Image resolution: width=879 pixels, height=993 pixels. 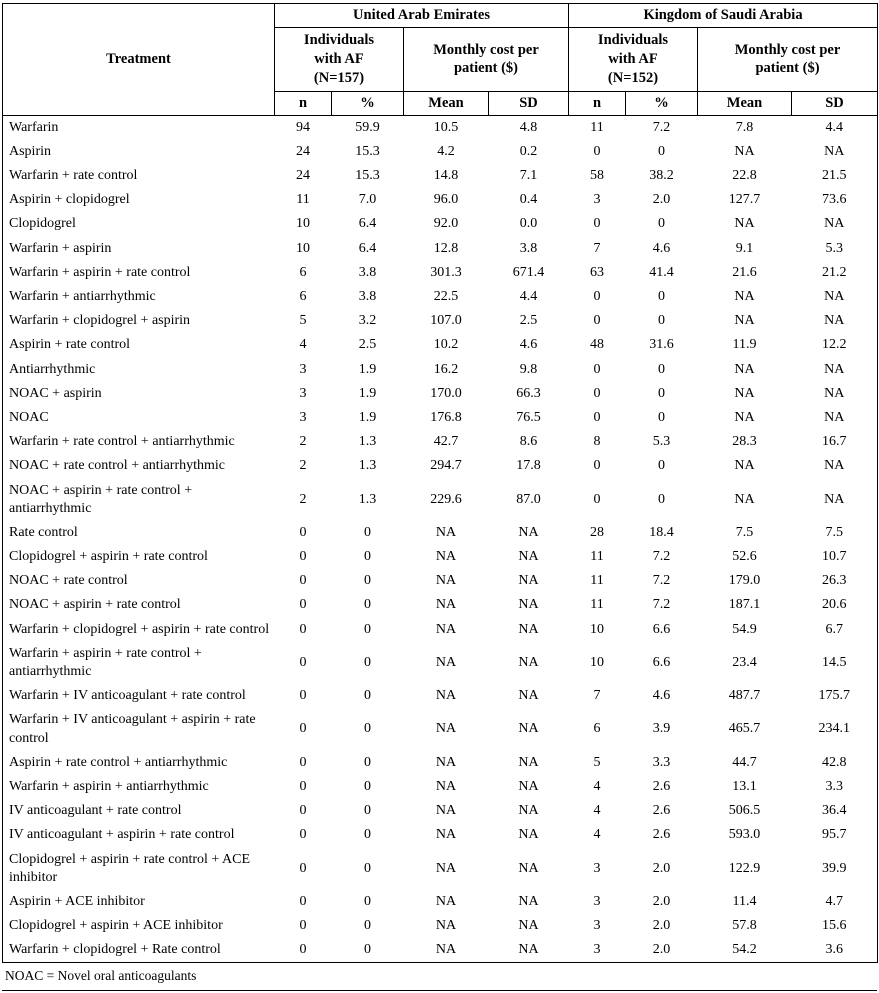 What do you see at coordinates (834, 762) in the screenshot?
I see `value-cell: 42.8` at bounding box center [834, 762].